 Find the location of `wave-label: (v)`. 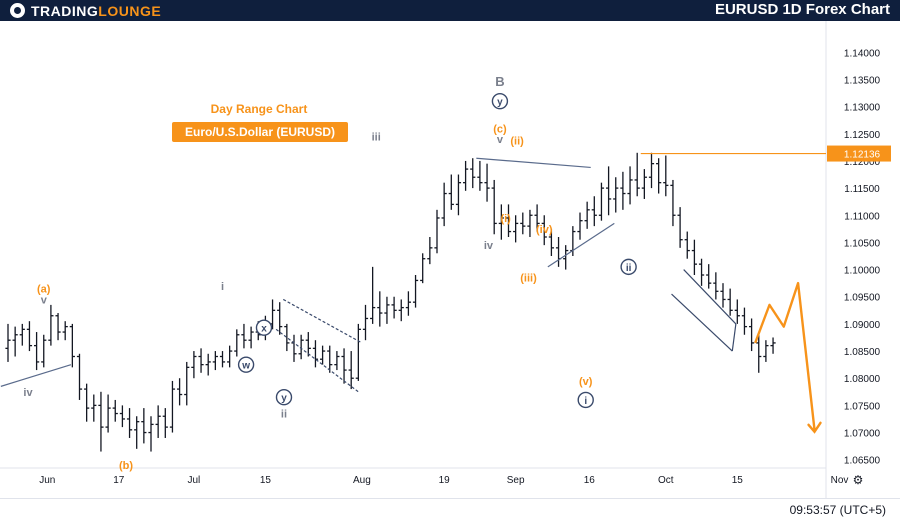

wave-label: (v) is located at coordinates (586, 382).